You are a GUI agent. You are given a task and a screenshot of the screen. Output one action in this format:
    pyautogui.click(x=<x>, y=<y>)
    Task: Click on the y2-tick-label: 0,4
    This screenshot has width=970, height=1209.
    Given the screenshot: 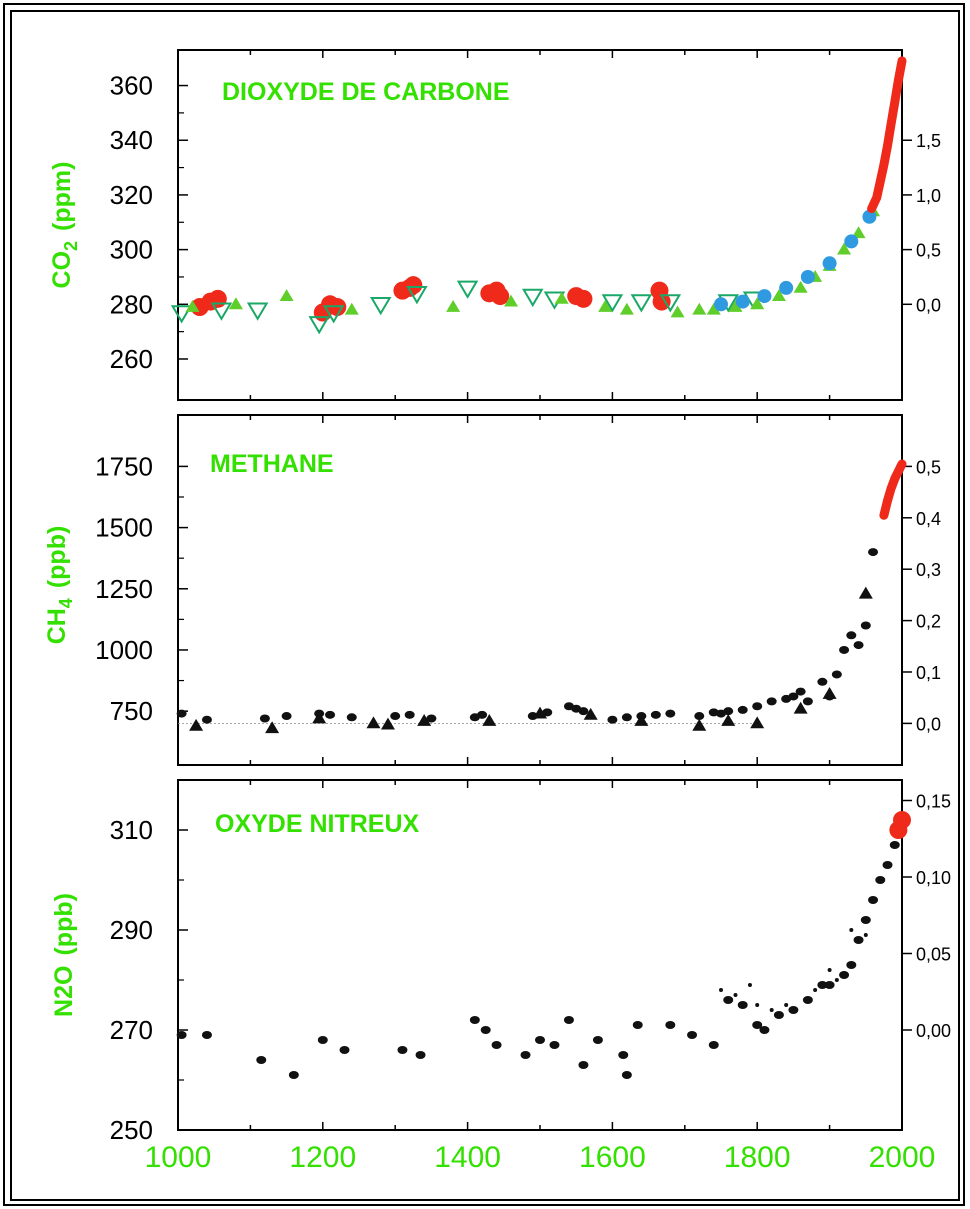 What is the action you would take?
    pyautogui.click(x=928, y=519)
    